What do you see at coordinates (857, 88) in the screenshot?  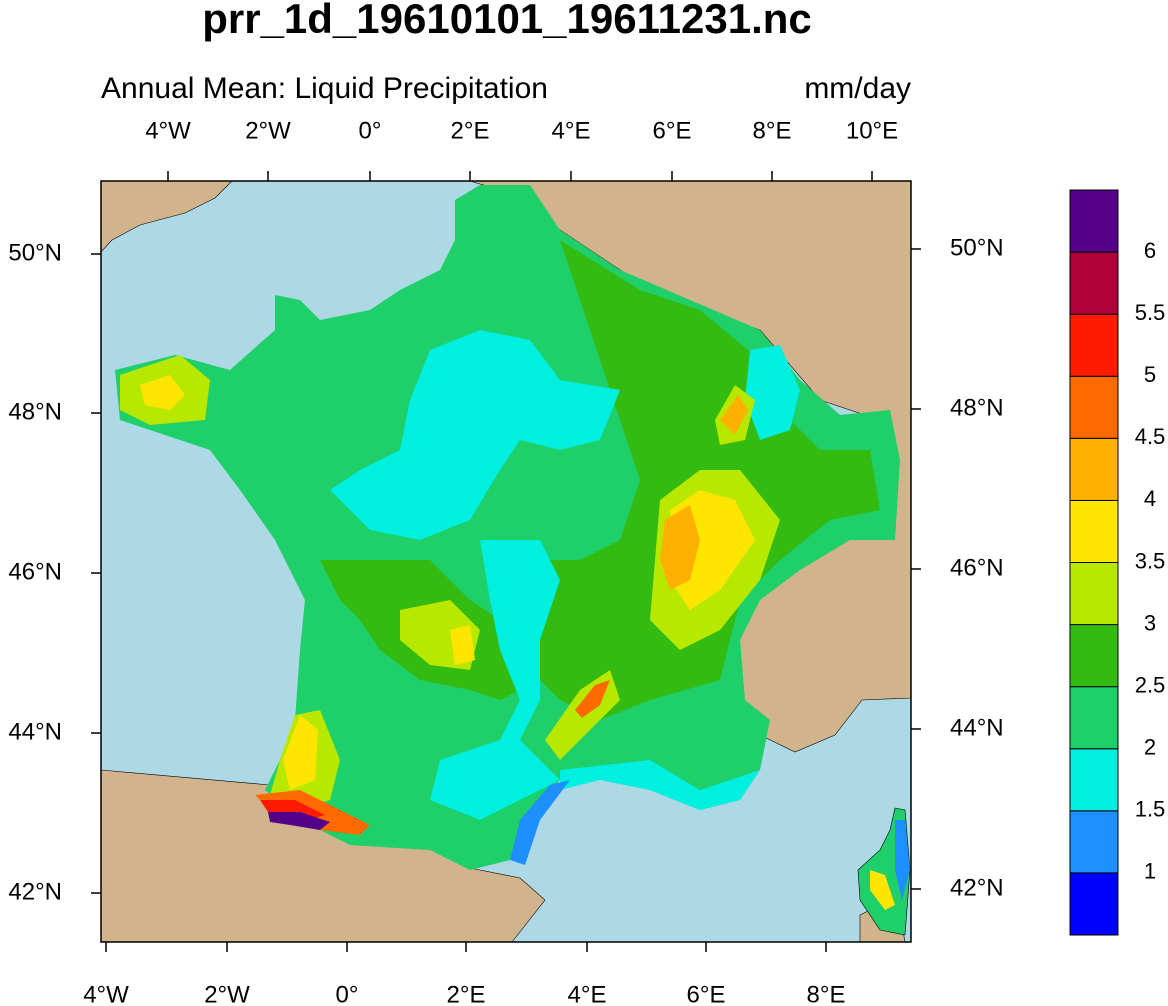 I see `units: mm/day` at bounding box center [857, 88].